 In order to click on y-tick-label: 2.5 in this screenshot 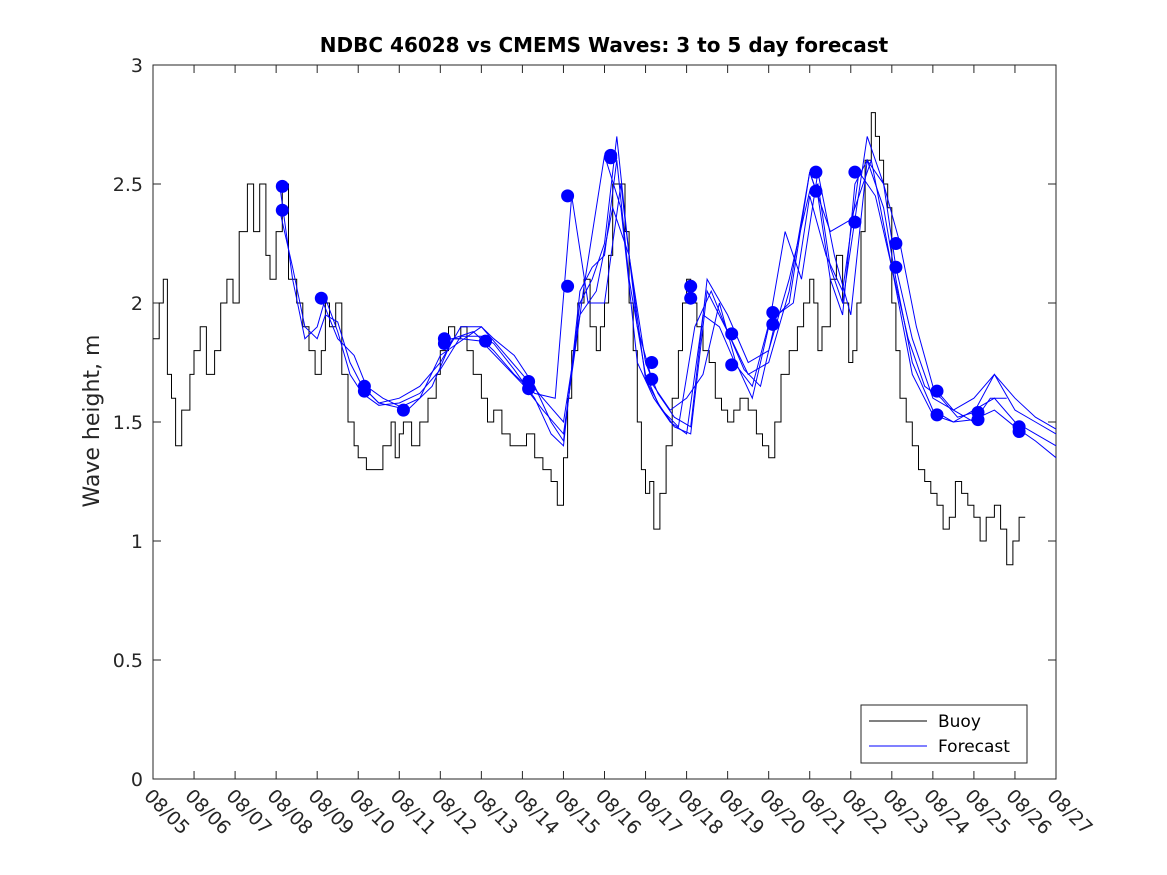, I will do `click(128, 185)`.